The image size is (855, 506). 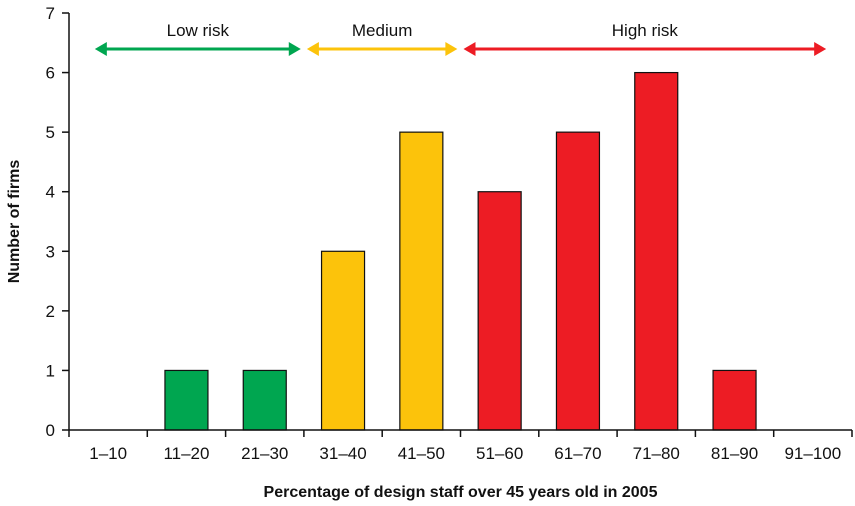 I want to click on x-tick-label: 11–20, so click(x=186, y=453).